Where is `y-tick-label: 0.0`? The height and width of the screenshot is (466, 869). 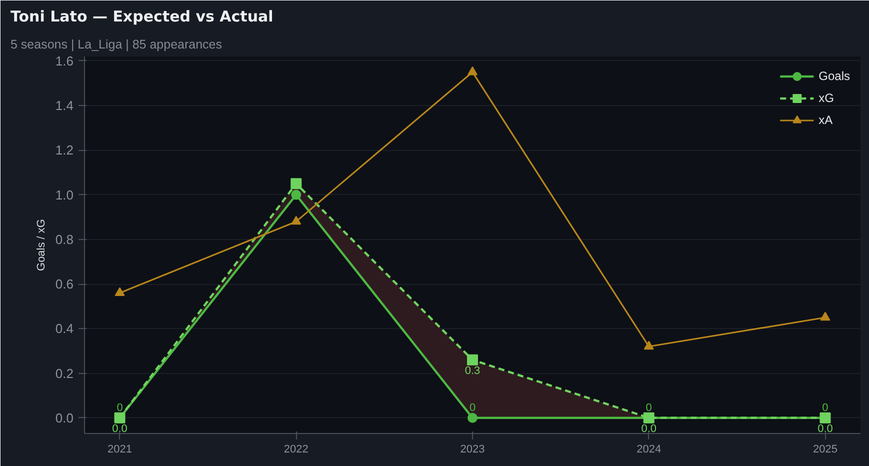
y-tick-label: 0.0 is located at coordinates (64, 418).